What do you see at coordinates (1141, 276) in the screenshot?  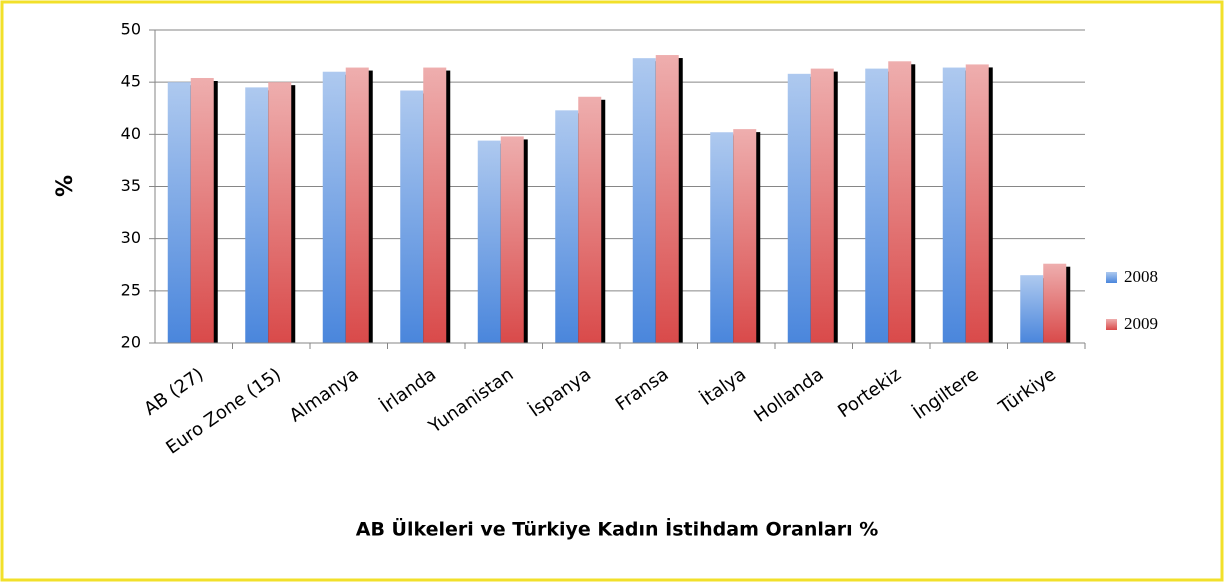 I see `legend-label: 2008` at bounding box center [1141, 276].